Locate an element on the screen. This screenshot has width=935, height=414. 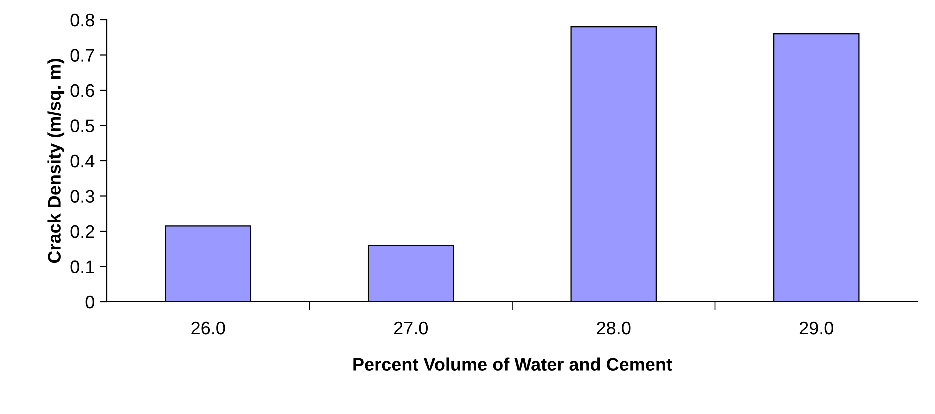
y-tick-label: 0.5 is located at coordinates (82, 126).